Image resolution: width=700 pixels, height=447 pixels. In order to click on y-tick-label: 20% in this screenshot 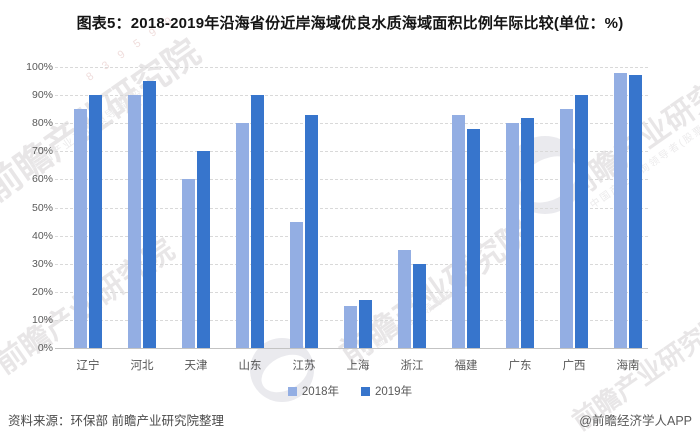, I will do `click(42, 291)`.